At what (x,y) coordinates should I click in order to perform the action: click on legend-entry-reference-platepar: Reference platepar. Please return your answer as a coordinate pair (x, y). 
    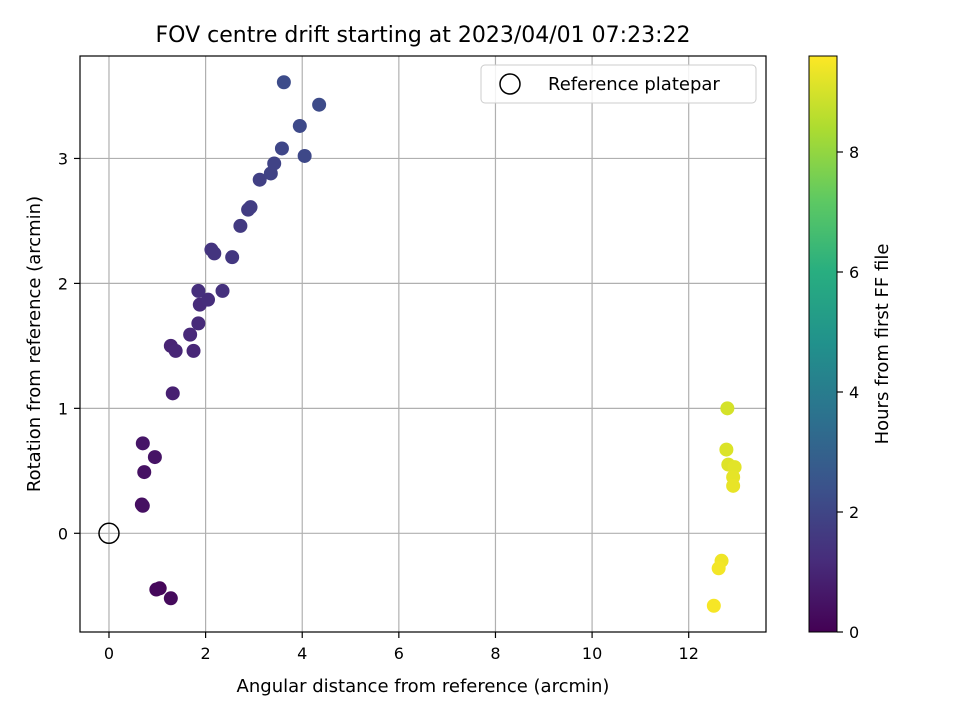
    Looking at the image, I should click on (634, 84).